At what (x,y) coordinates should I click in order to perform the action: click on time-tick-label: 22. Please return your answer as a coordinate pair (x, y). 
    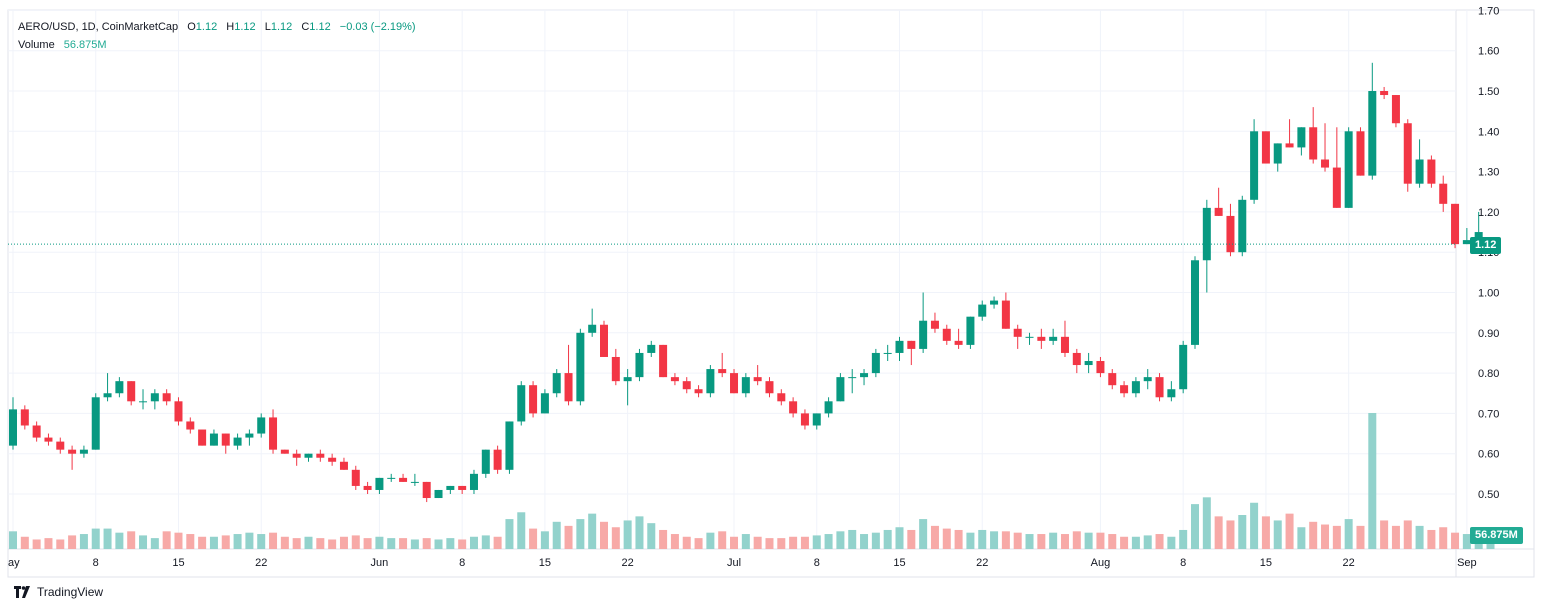
    Looking at the image, I should click on (628, 563).